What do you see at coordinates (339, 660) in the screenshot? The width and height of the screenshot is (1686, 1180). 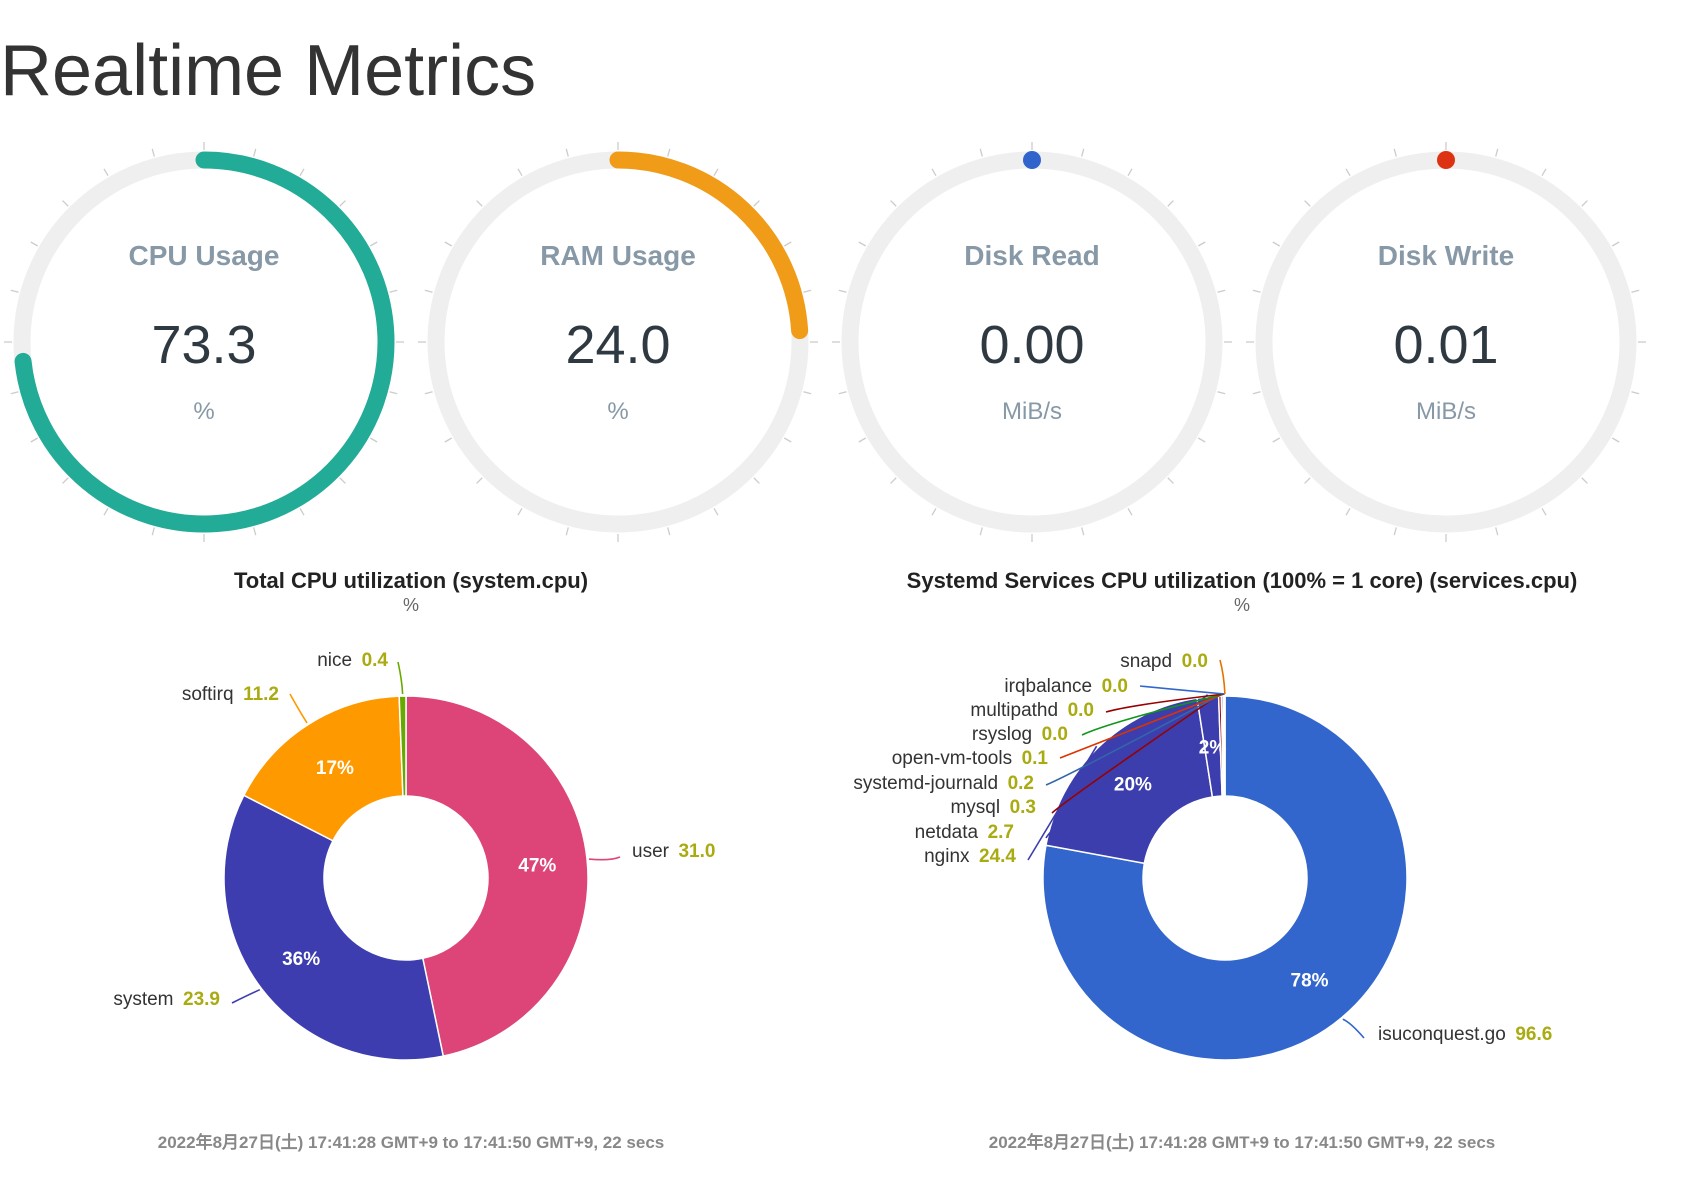 I see `slice-name: nice` at bounding box center [339, 660].